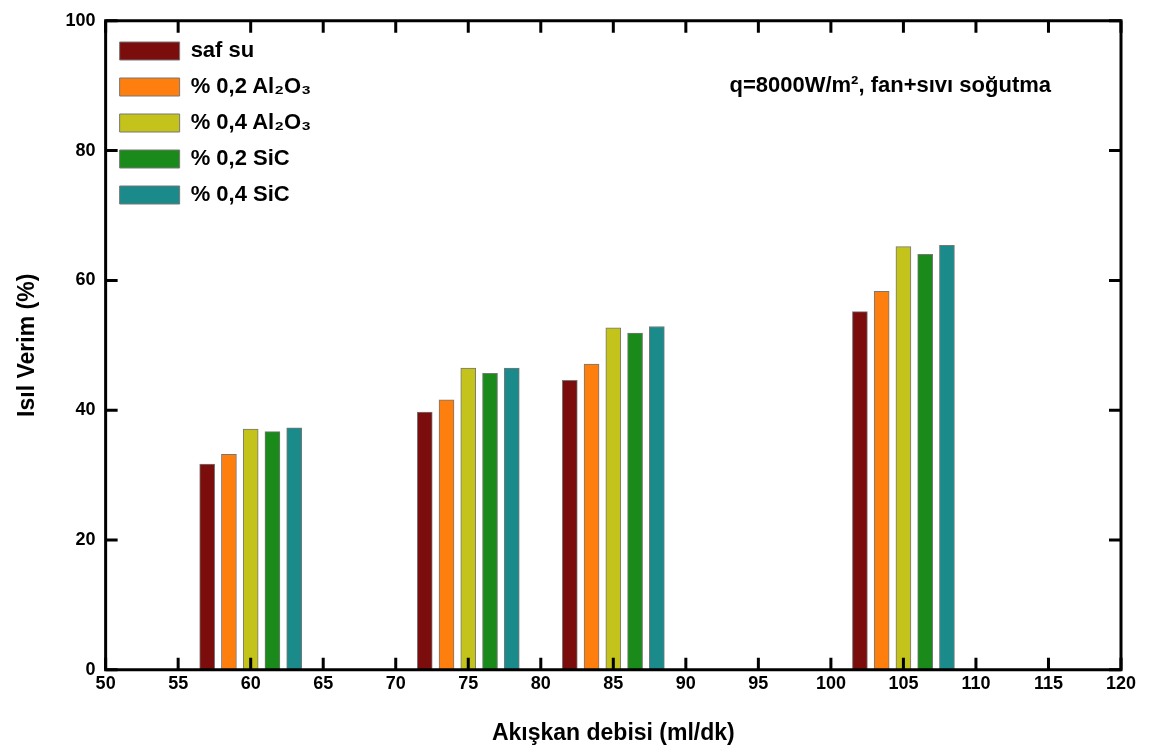 The image size is (1151, 756). I want to click on x-tick-label: 65, so click(323, 682).